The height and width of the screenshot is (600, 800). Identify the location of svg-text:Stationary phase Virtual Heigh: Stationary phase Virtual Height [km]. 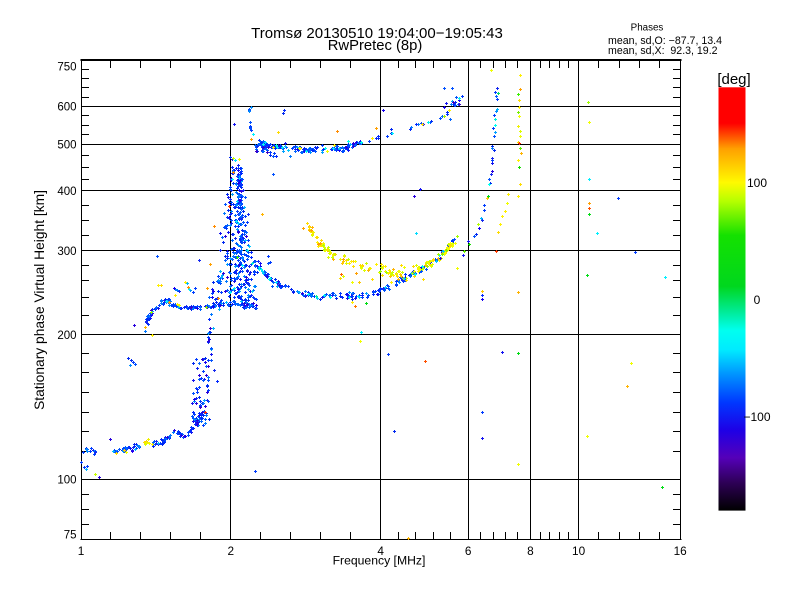
(39, 300).